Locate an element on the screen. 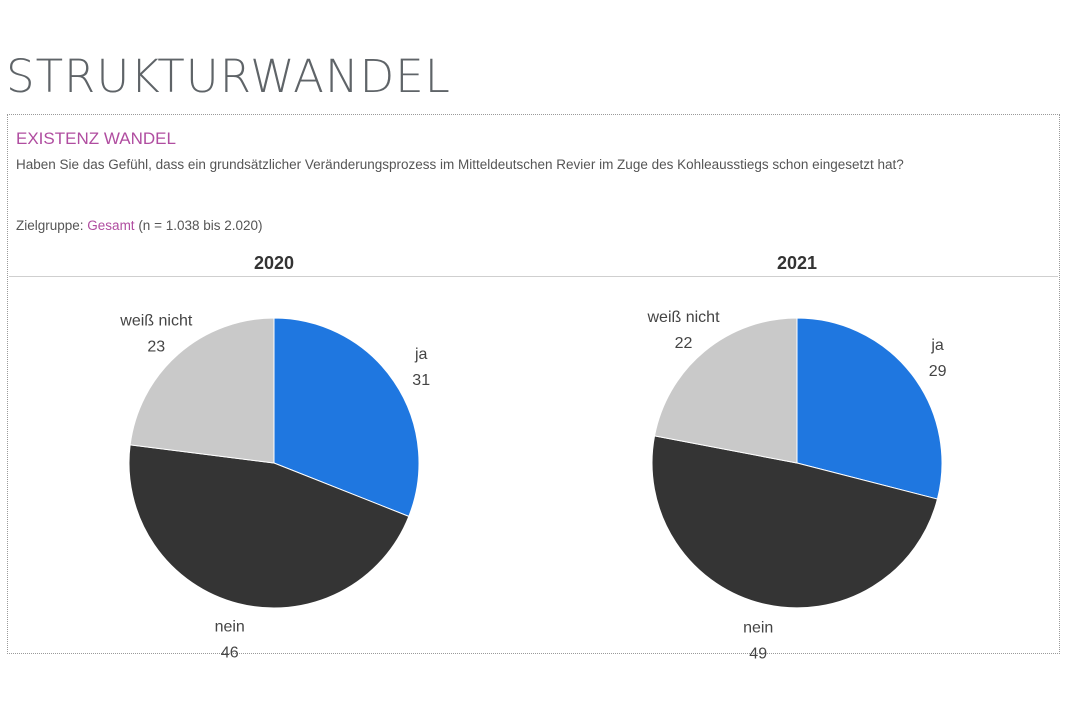 The image size is (1070, 713). slice-value-ja: 31 is located at coordinates (421, 380).